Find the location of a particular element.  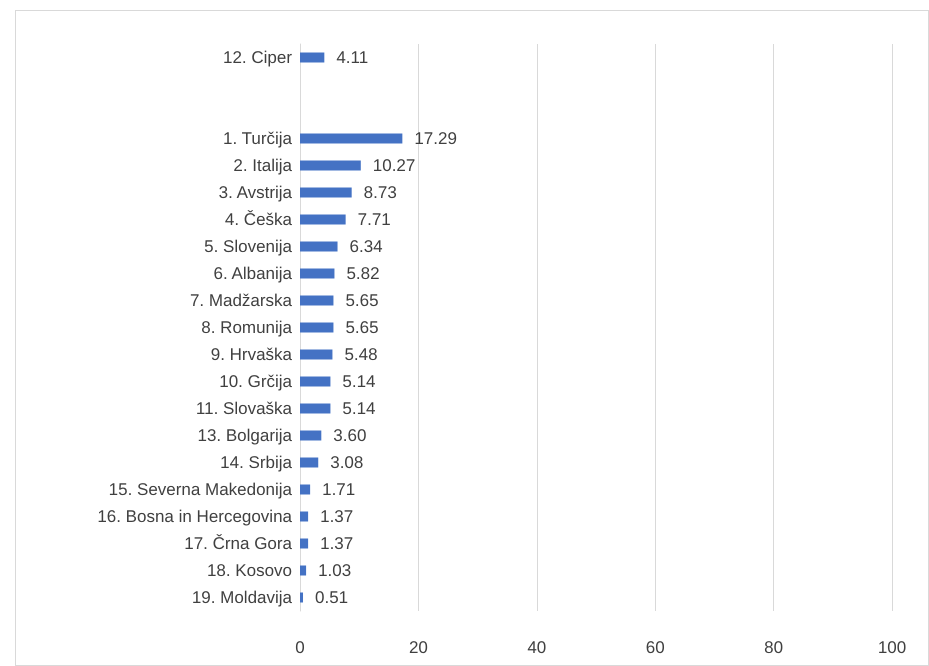

x-tick-label: 100 is located at coordinates (892, 647).